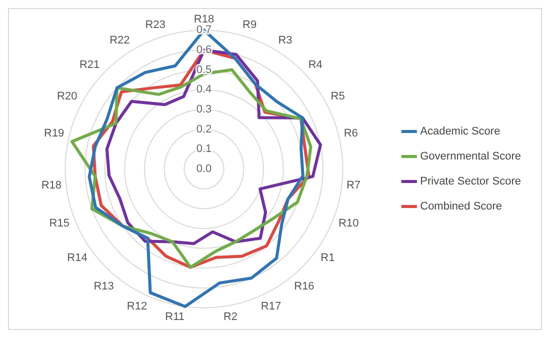  Describe the element at coordinates (204, 90) in the screenshot. I see `y-tick-label: 0.4` at that location.